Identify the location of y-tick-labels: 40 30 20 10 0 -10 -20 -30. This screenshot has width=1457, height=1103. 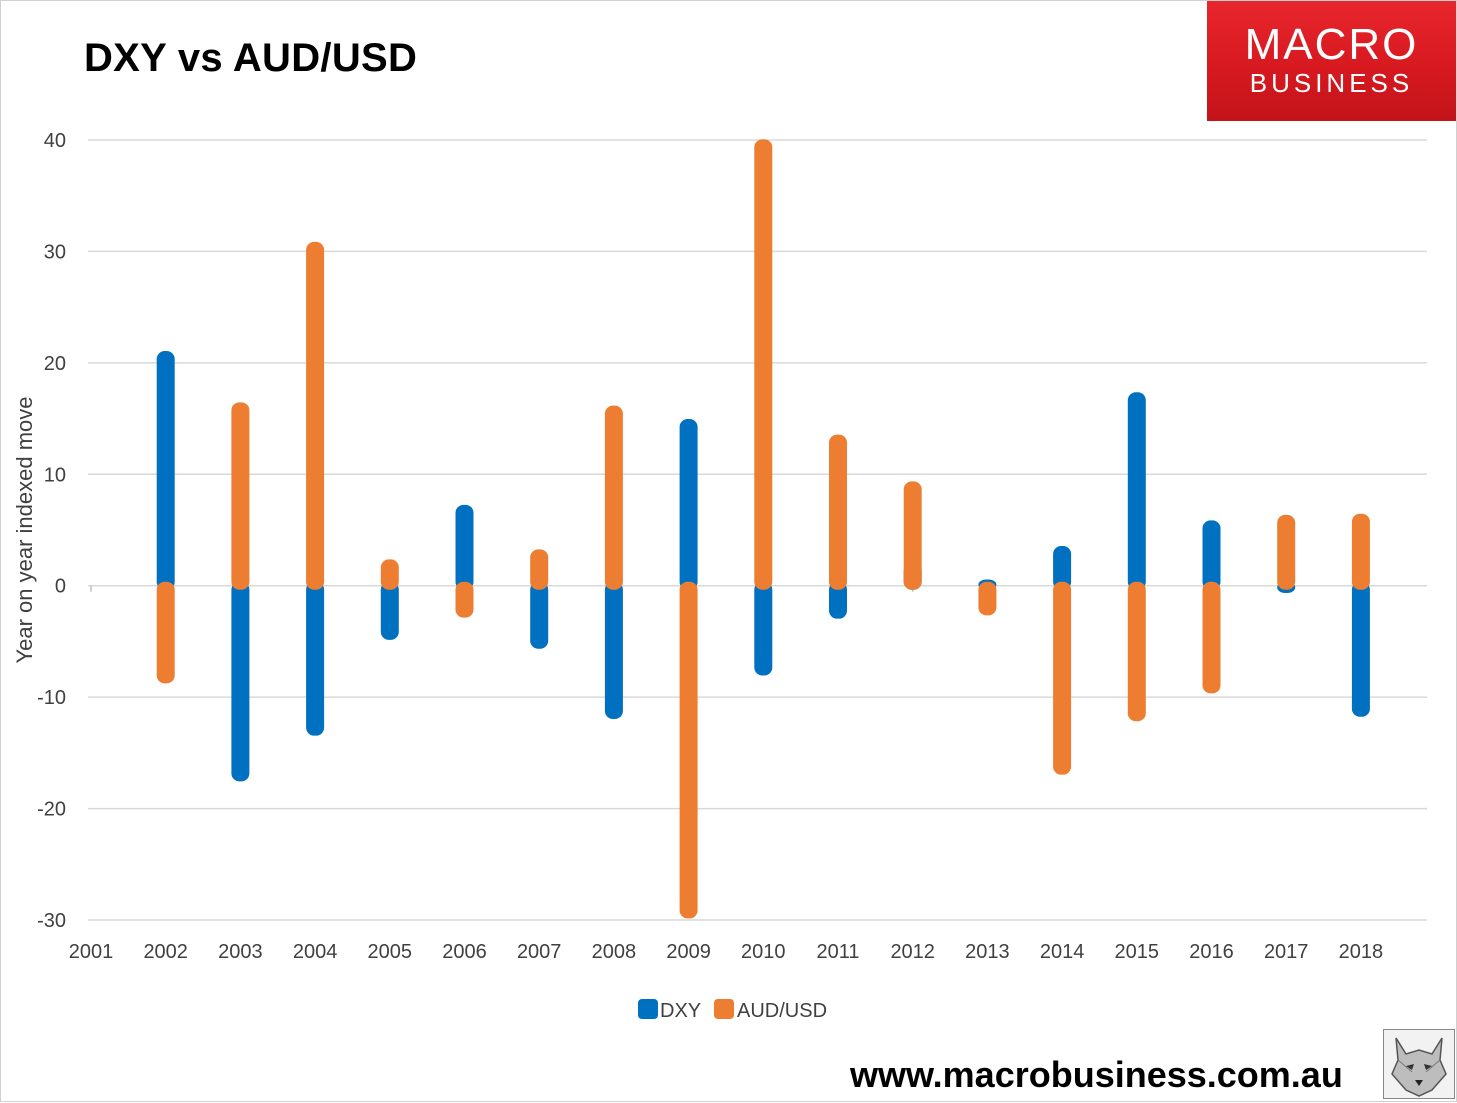
(51, 531).